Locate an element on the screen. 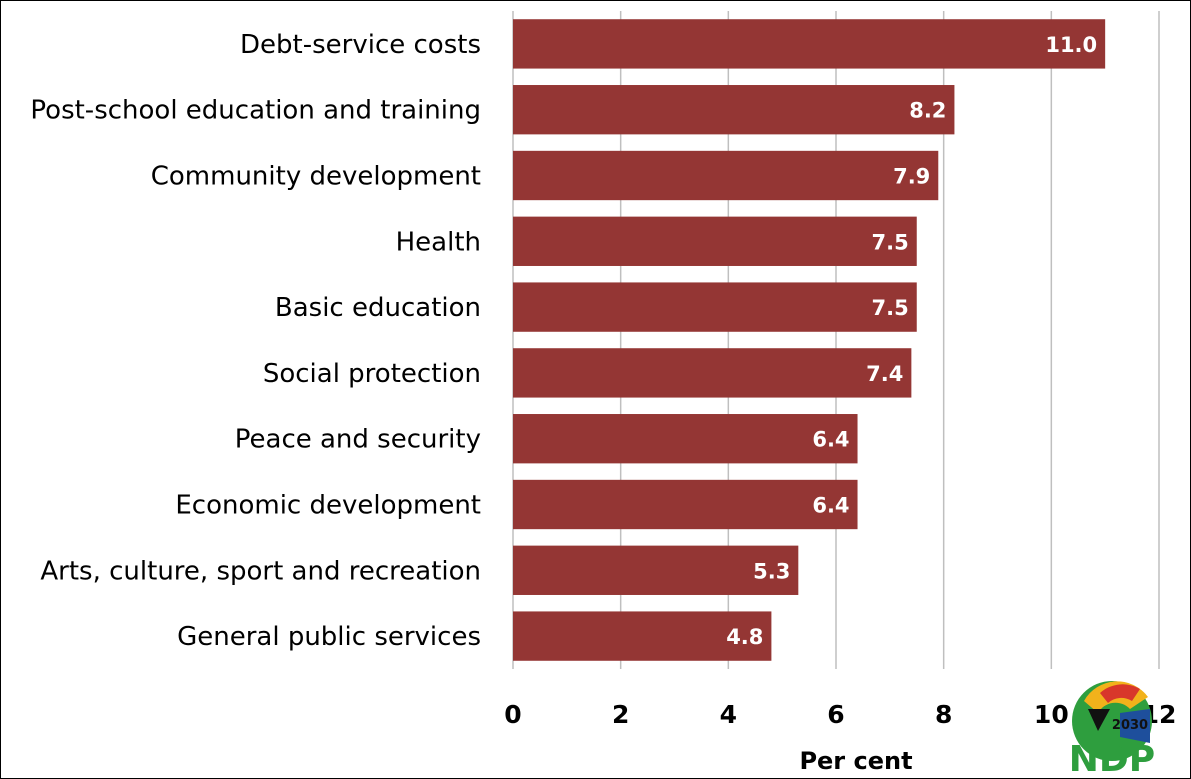 The height and width of the screenshot is (779, 1191). x-tick-label: 6 is located at coordinates (835, 714).